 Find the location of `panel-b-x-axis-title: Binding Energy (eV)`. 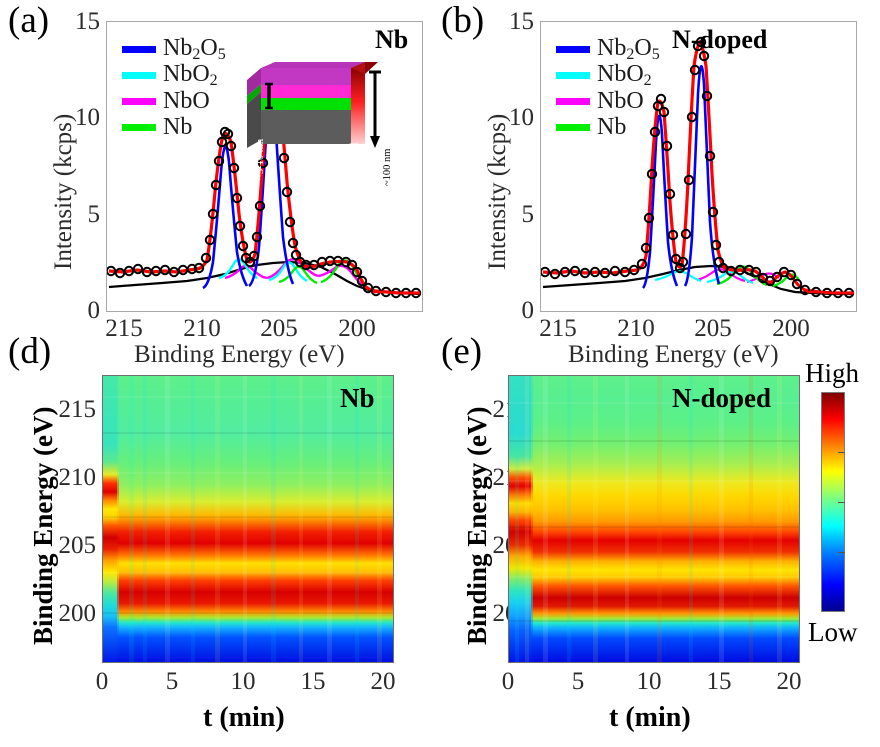

panel-b-x-axis-title: Binding Energy (eV) is located at coordinates (673, 354).